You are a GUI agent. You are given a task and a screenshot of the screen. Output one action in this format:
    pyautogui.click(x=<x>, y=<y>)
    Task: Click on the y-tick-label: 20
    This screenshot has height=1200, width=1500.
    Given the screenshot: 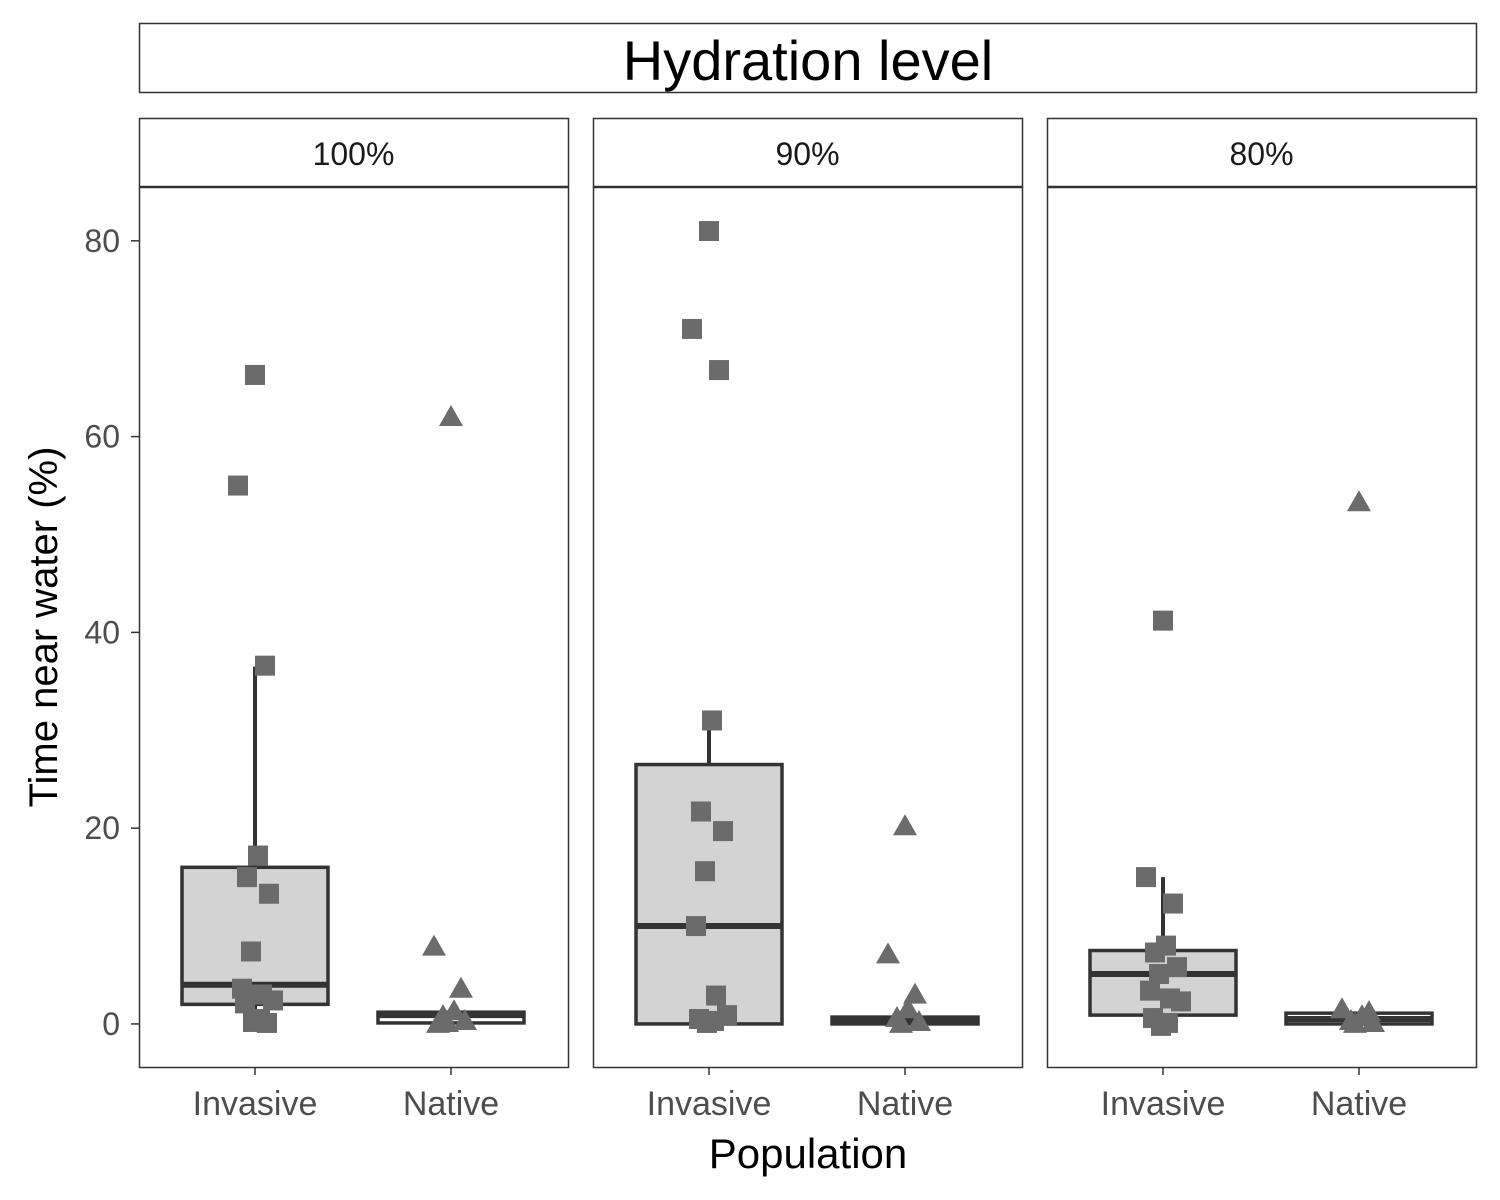 What is the action you would take?
    pyautogui.click(x=102, y=828)
    